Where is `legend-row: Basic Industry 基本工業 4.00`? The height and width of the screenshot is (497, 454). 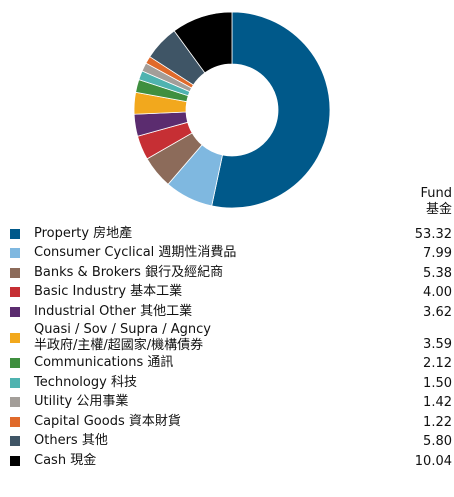 legend-row: Basic Industry 基本工業 4.00 is located at coordinates (231, 293).